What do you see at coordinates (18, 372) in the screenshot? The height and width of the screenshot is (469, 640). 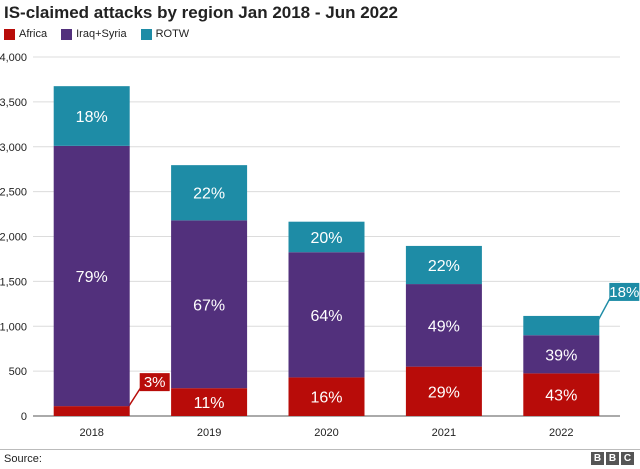 I see `y-tick-label: 500` at bounding box center [18, 372].